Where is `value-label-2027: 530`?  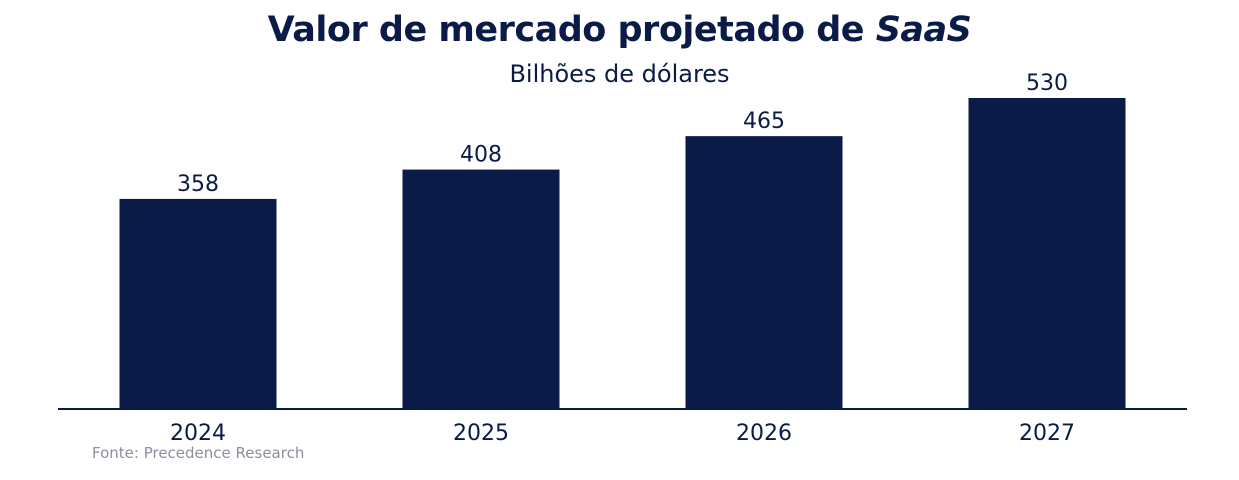 value-label-2027: 530 is located at coordinates (1047, 83).